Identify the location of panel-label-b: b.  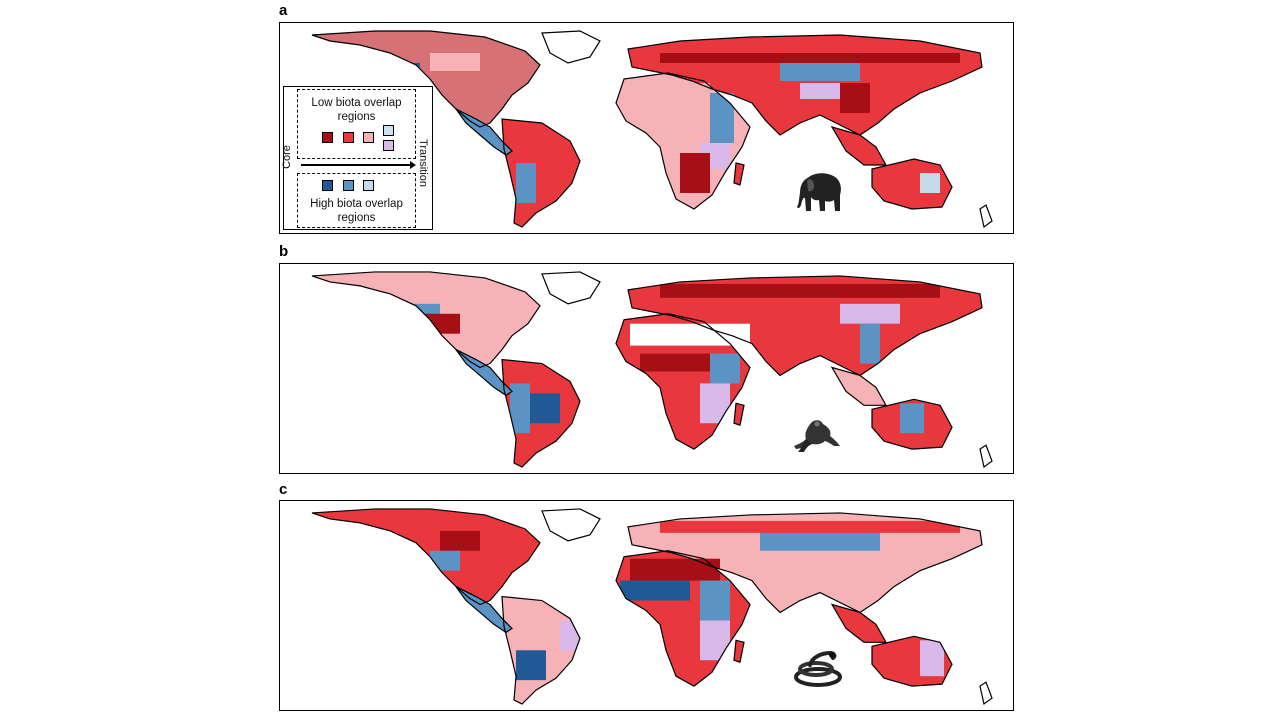
(284, 251).